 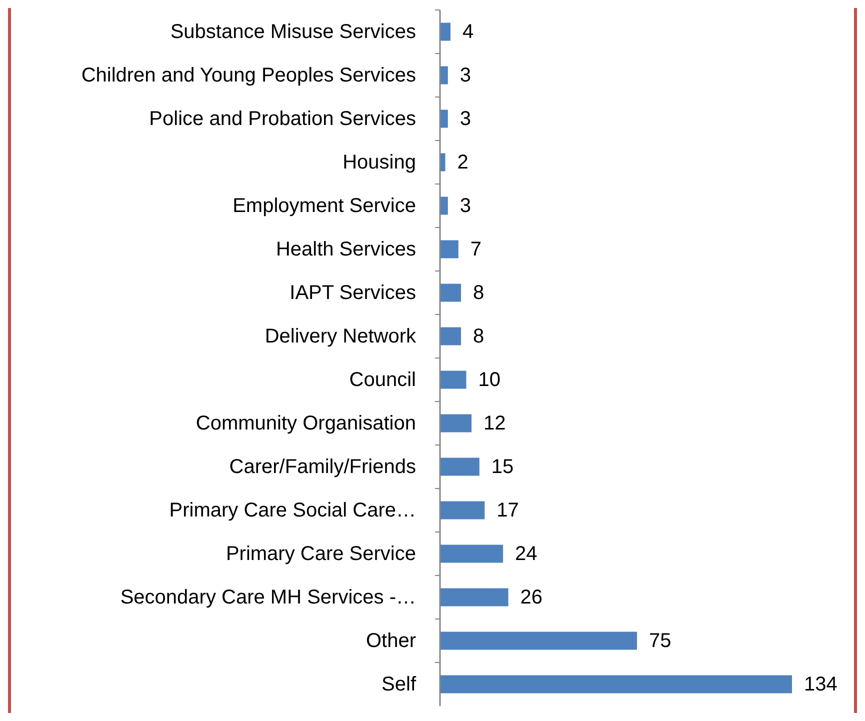 What do you see at coordinates (495, 423) in the screenshot?
I see `data-label: 12` at bounding box center [495, 423].